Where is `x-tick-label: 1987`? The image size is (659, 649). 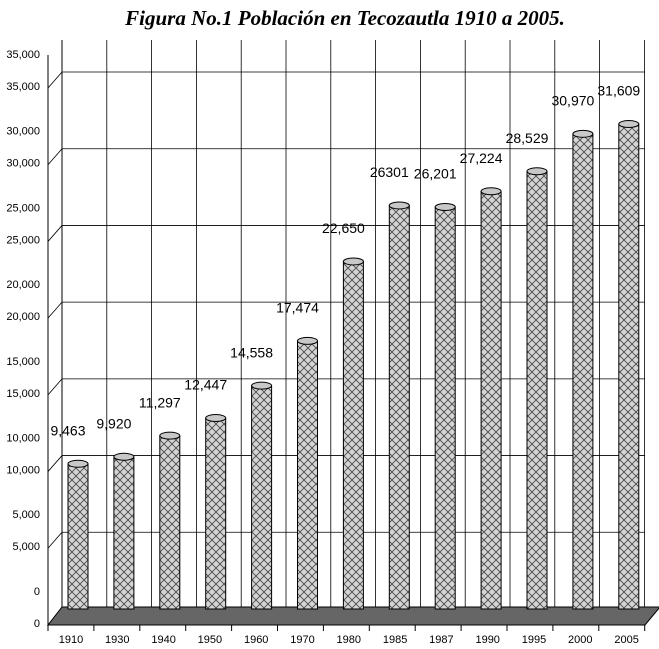 x-tick-label: 1987 is located at coordinates (441, 640).